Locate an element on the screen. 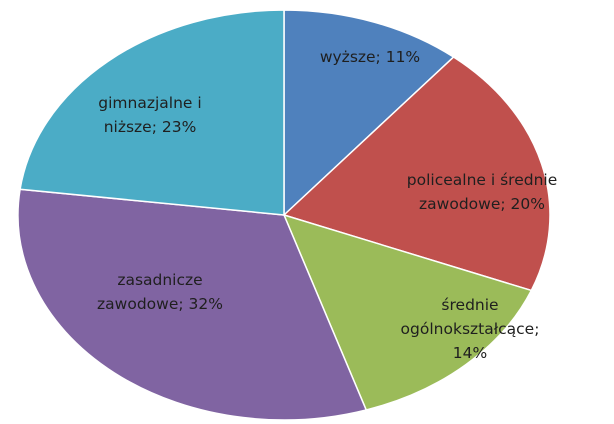 This screenshot has height=424, width=614. data-label-line: 14% is located at coordinates (470, 353).